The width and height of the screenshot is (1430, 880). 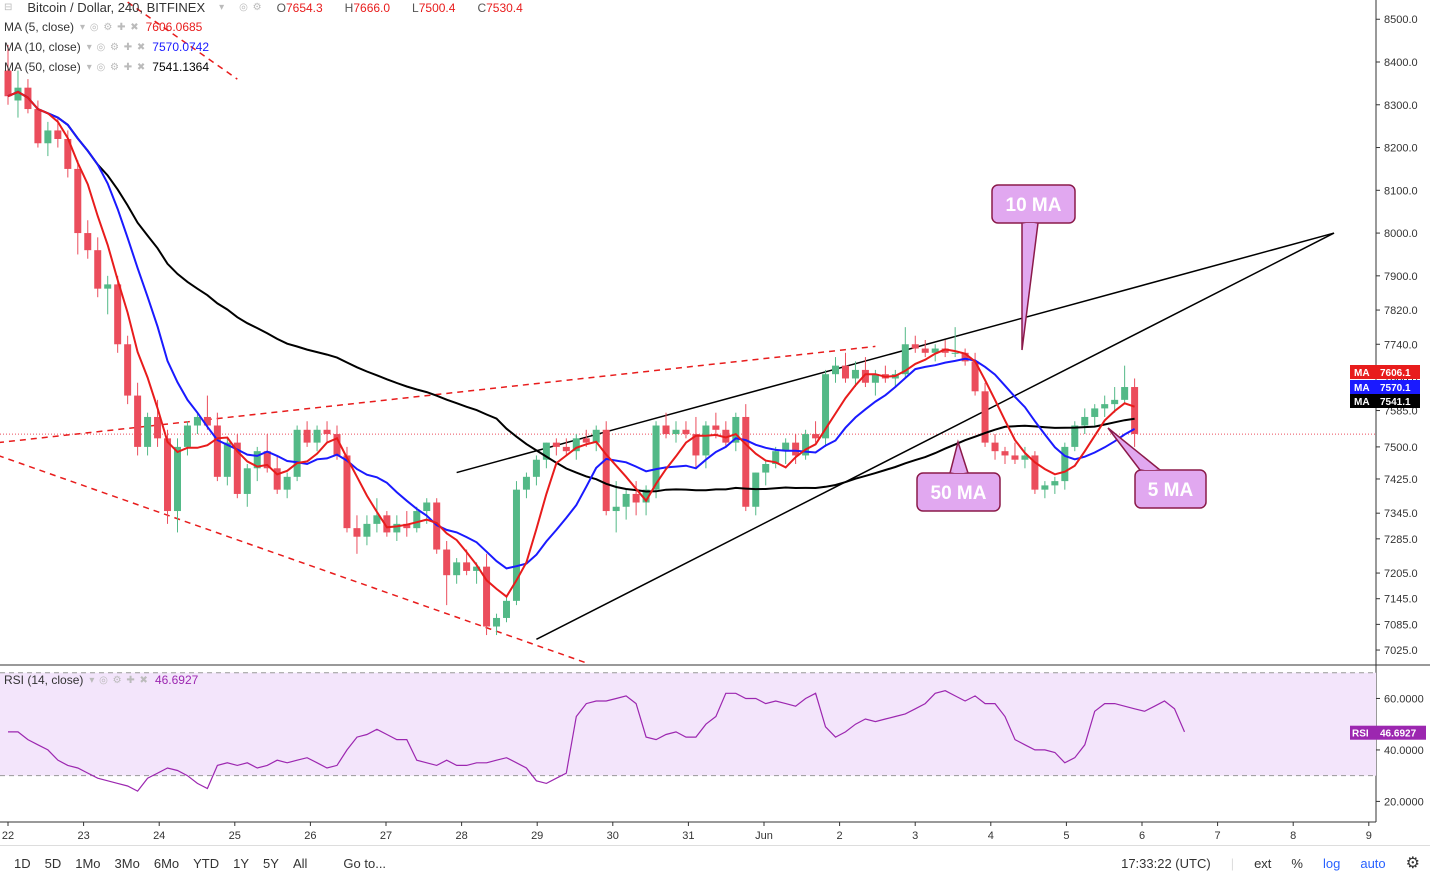 What do you see at coordinates (1401, 20) in the screenshot?
I see `price-tick-label: 8500.0` at bounding box center [1401, 20].